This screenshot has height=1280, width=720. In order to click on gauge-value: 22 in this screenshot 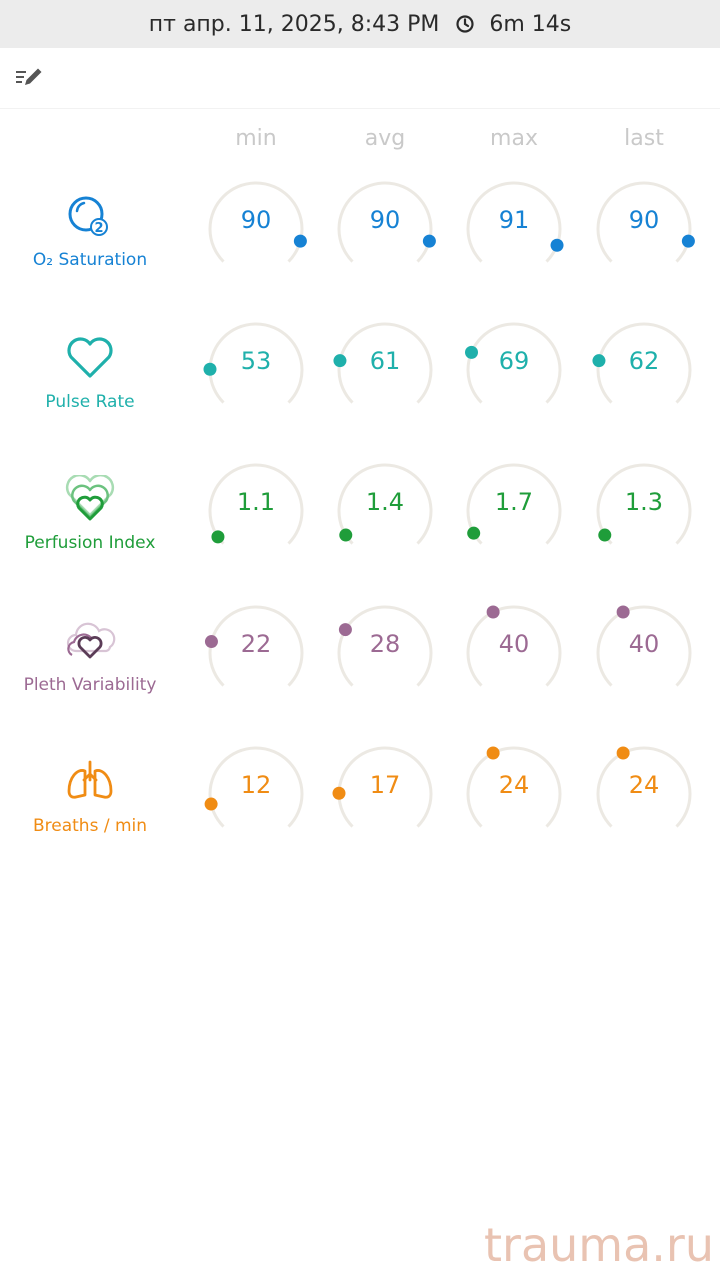, I will do `click(256, 644)`.